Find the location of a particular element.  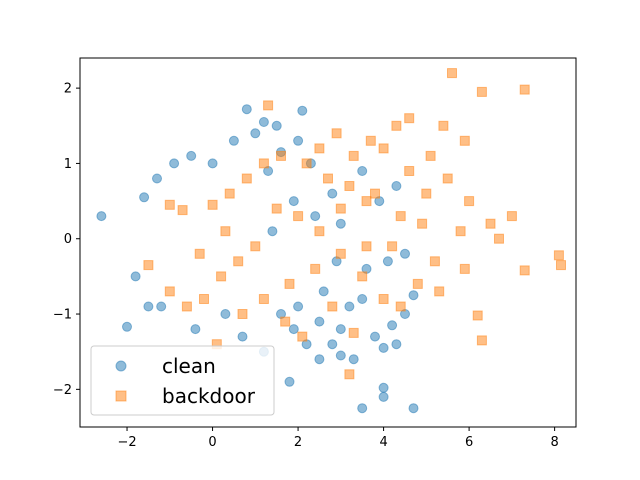

x-tick-label-0: 0 is located at coordinates (212, 442).